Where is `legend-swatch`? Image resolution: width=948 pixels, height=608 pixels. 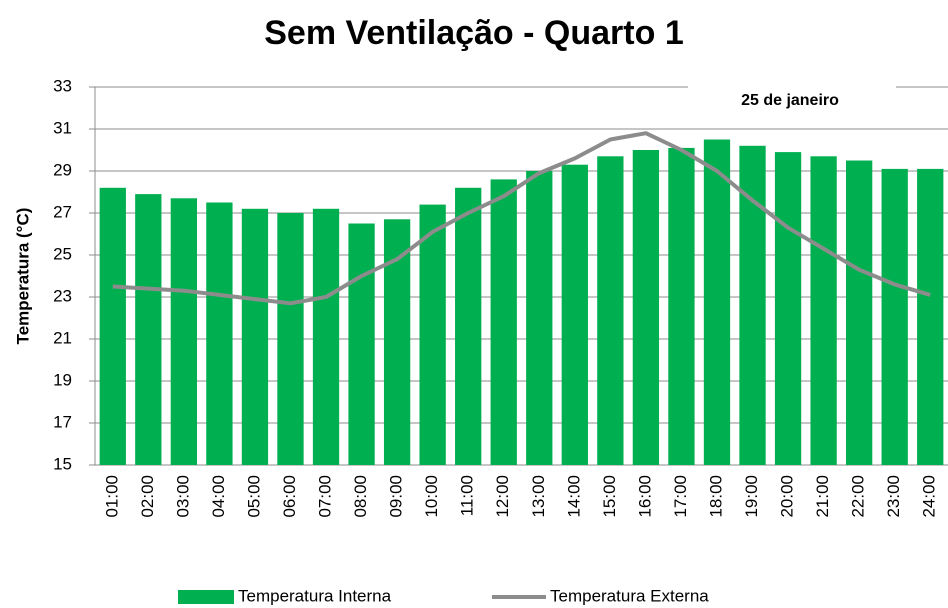 legend-swatch is located at coordinates (206, 597).